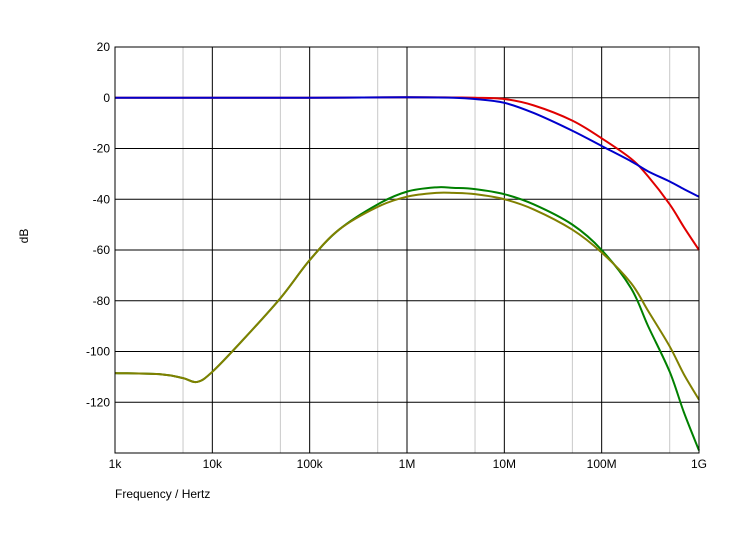 The width and height of the screenshot is (741, 533). What do you see at coordinates (98, 224) in the screenshot?
I see `y-tick-labels: 20 0 -20 -40 -60 -80 -100 -120` at bounding box center [98, 224].